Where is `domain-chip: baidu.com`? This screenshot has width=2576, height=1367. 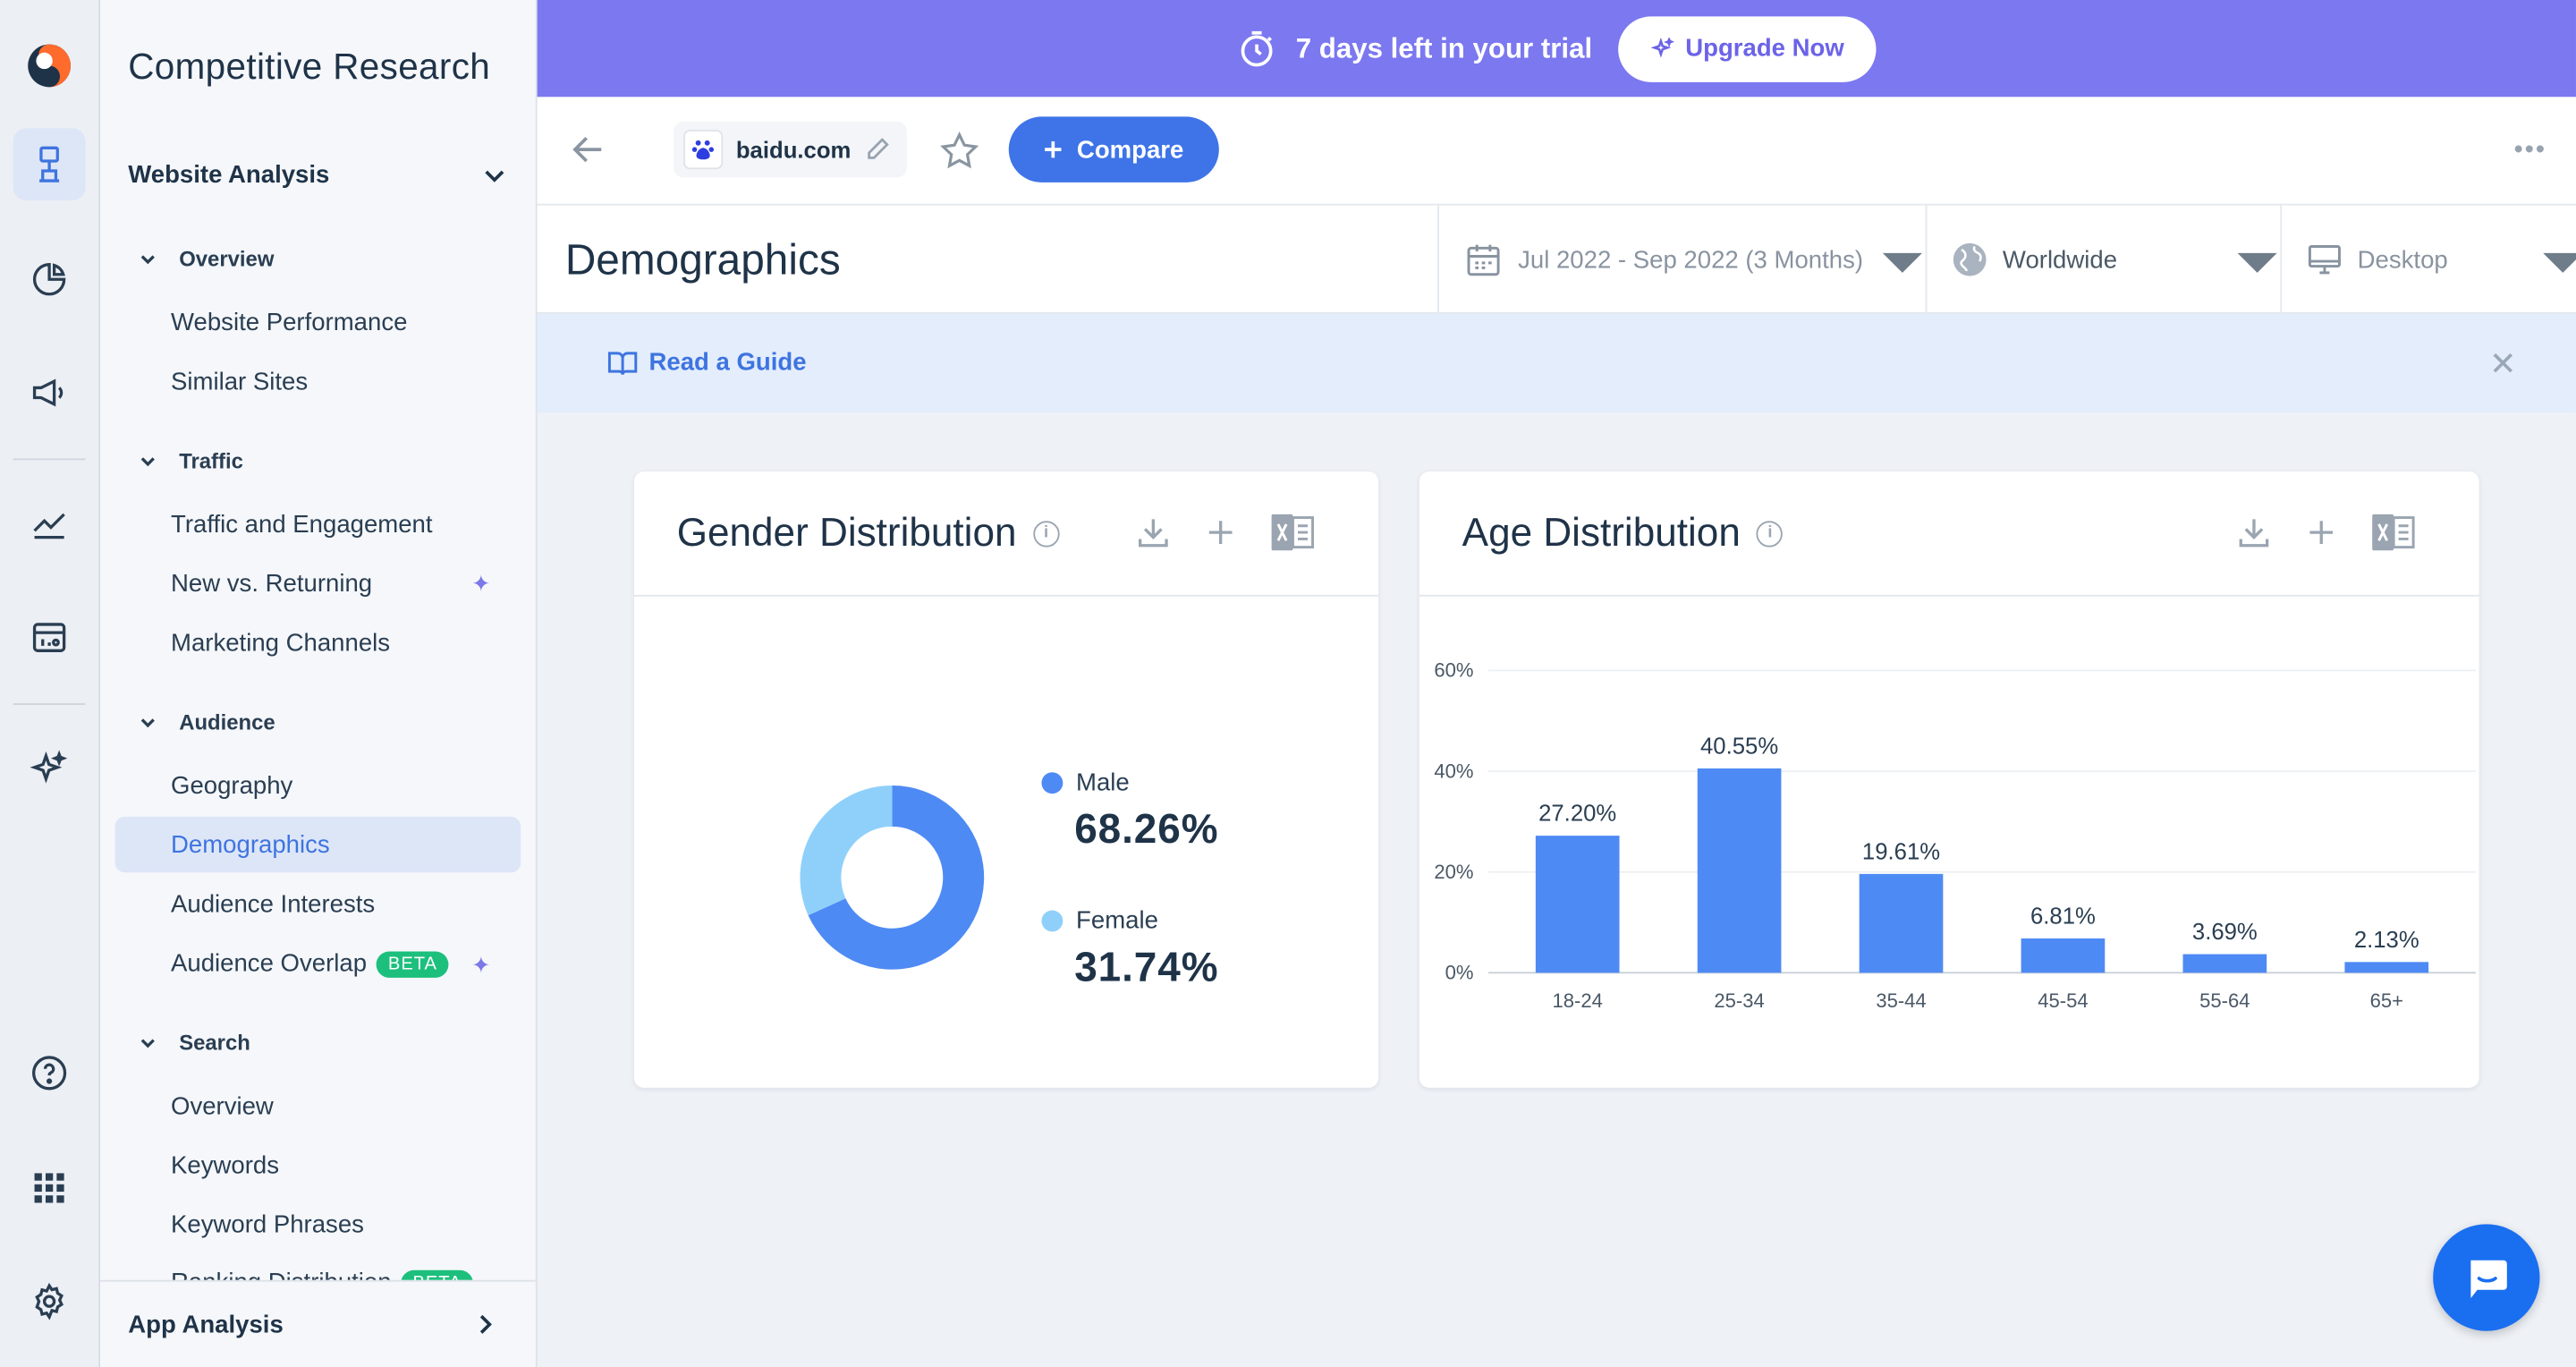
domain-chip: baidu.com is located at coordinates (790, 149).